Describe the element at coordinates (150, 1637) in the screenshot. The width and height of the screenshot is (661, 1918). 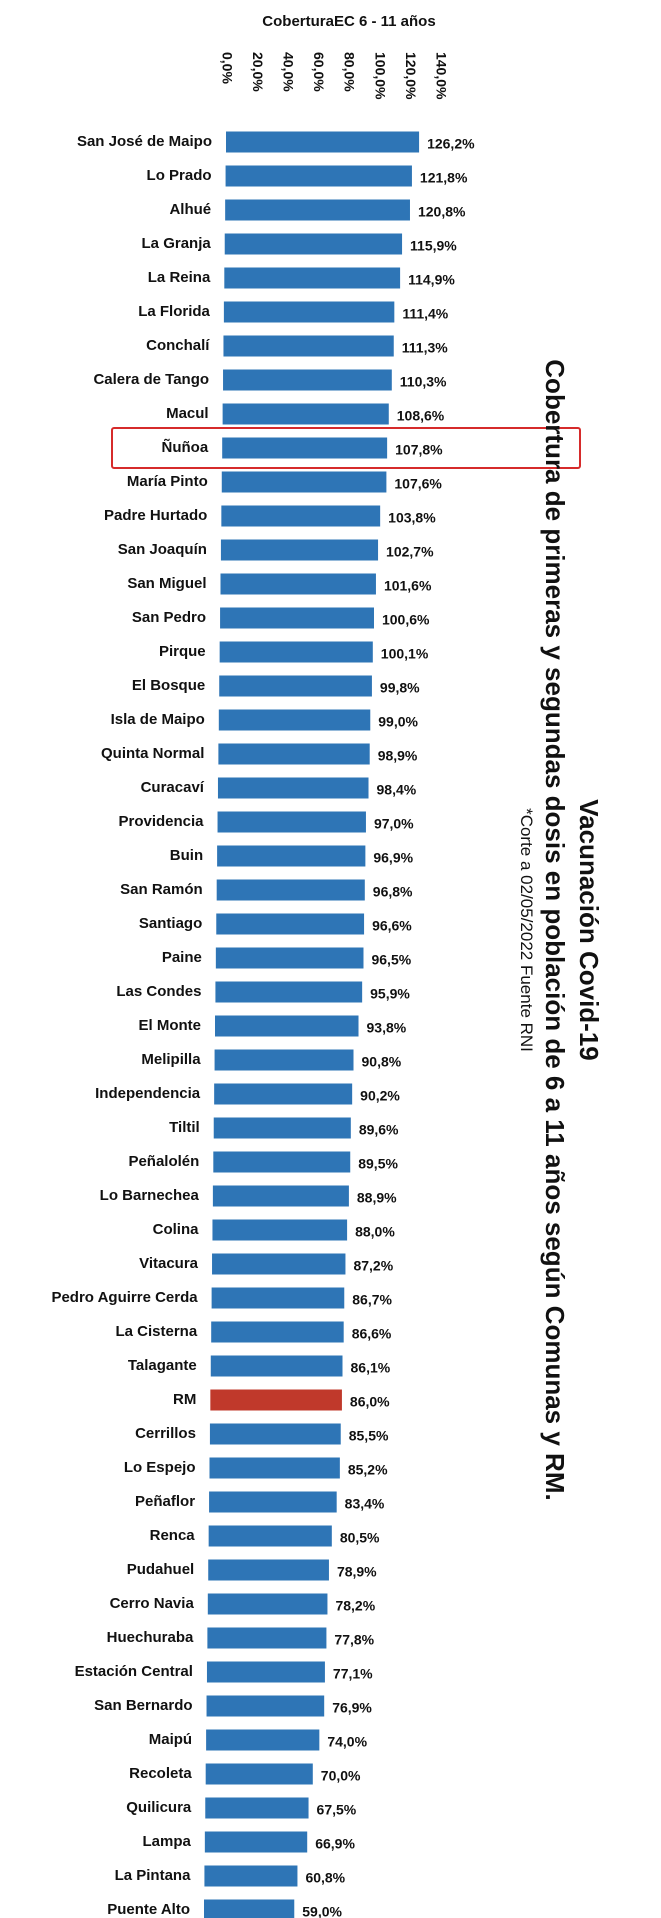
I see `category-label: Huechuraba` at that location.